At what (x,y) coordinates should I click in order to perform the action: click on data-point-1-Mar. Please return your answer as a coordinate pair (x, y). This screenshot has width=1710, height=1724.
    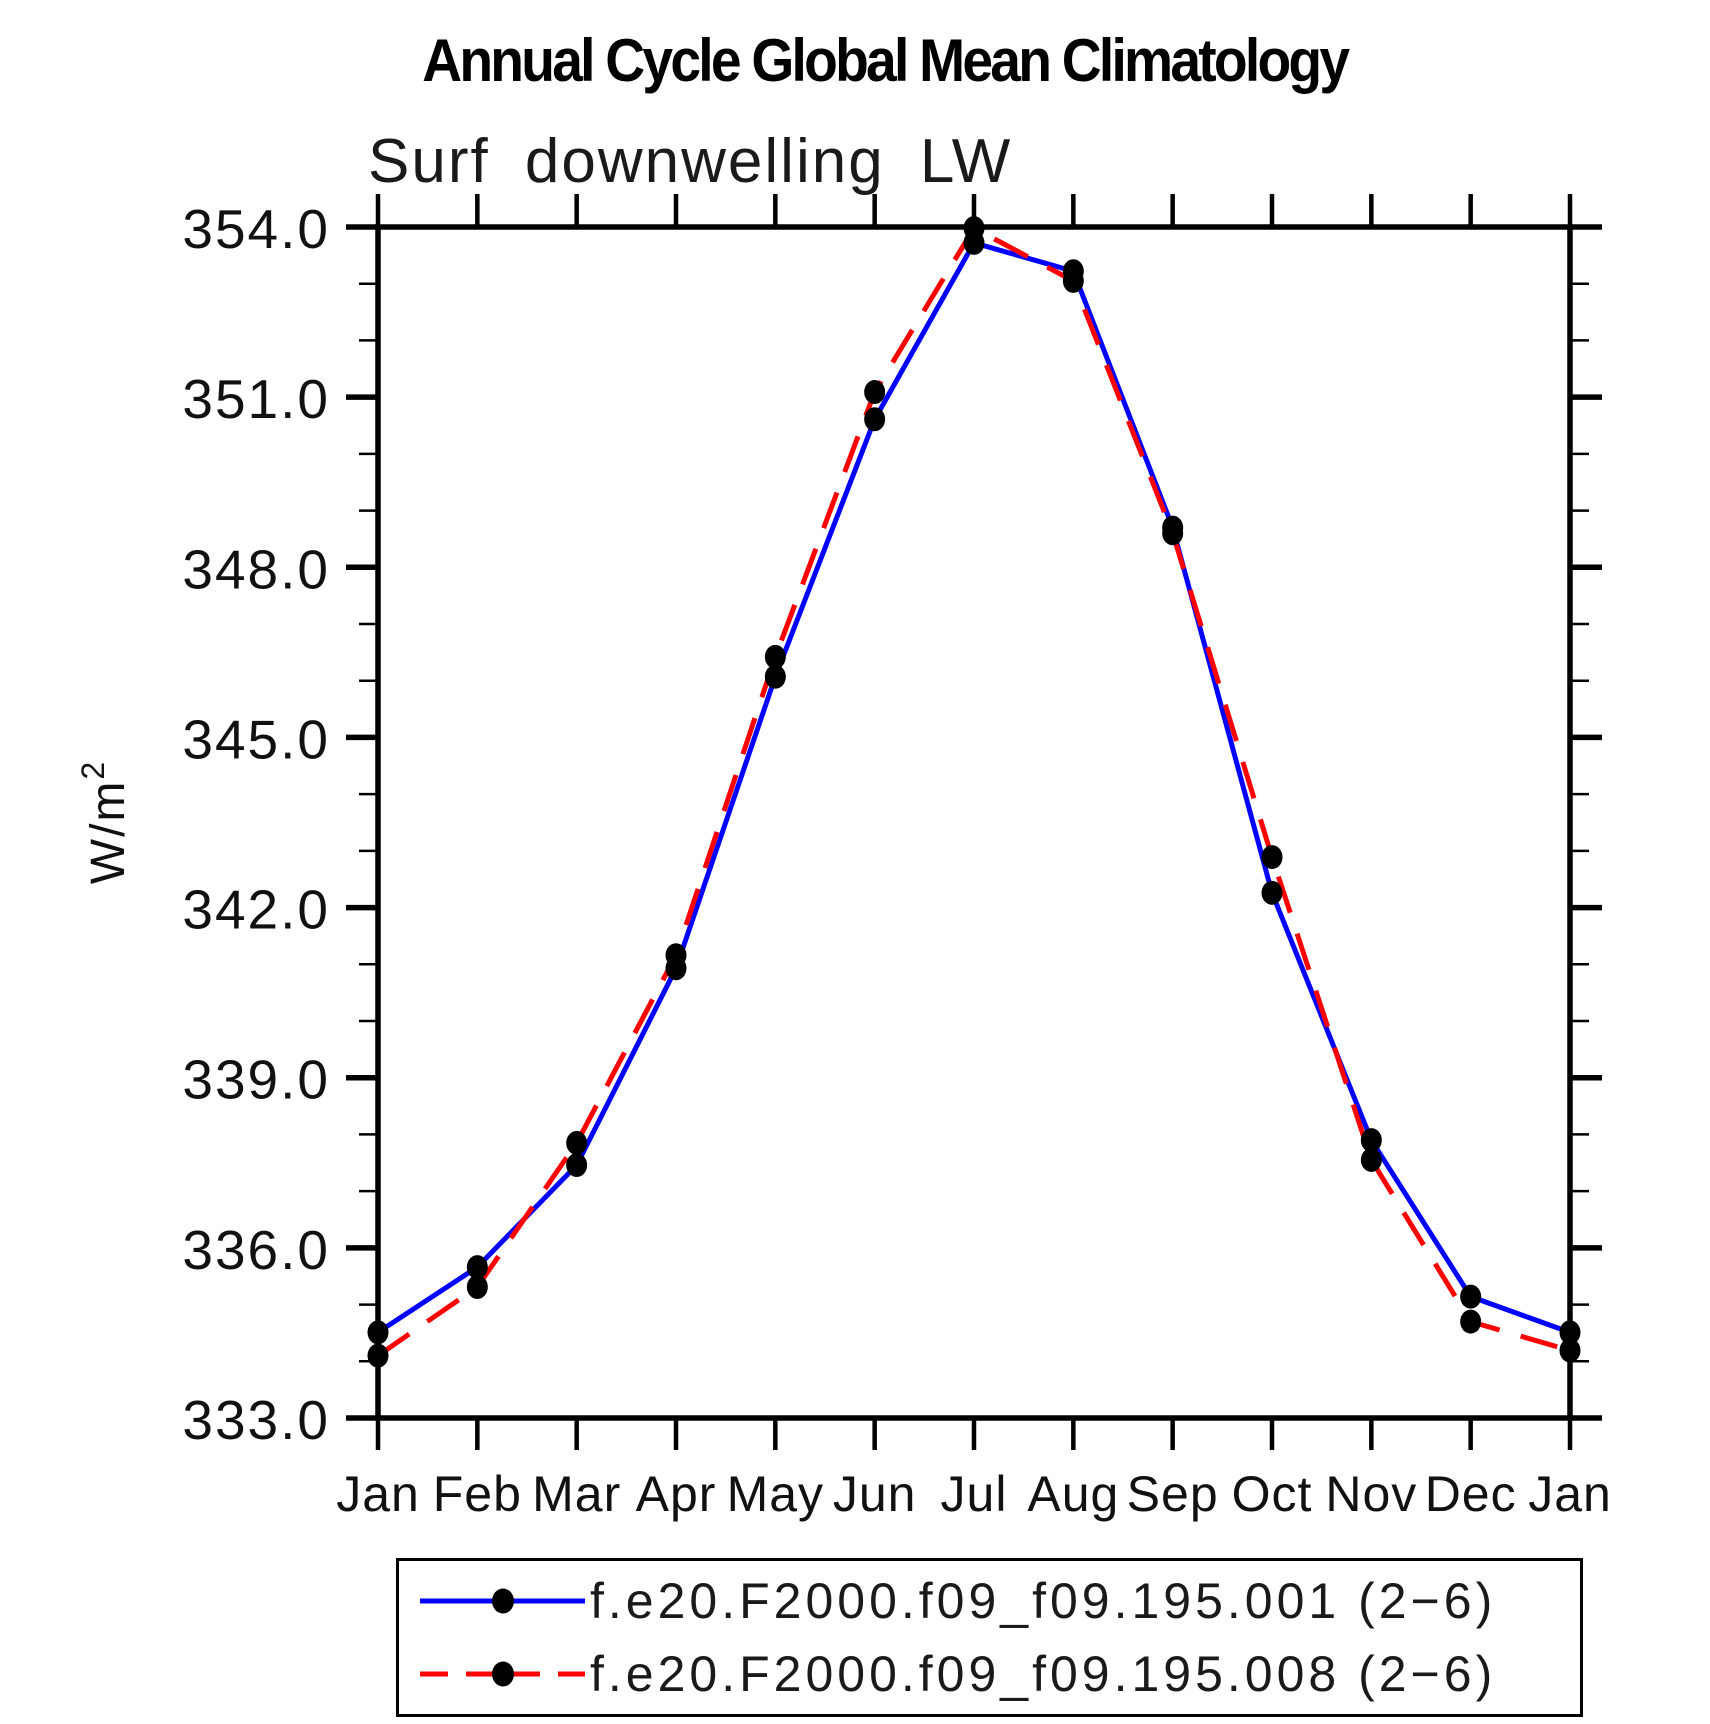
    Looking at the image, I should click on (577, 1142).